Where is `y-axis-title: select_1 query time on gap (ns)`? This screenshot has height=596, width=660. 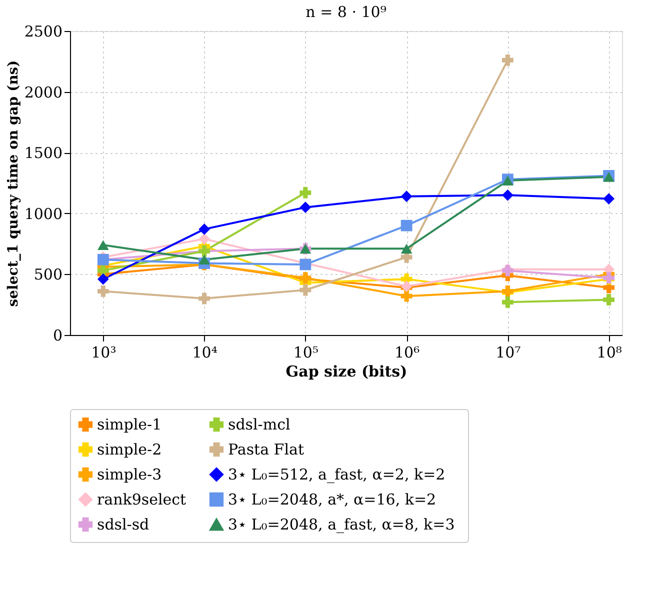
y-axis-title: select_1 query time on gap (ns) is located at coordinates (13, 183).